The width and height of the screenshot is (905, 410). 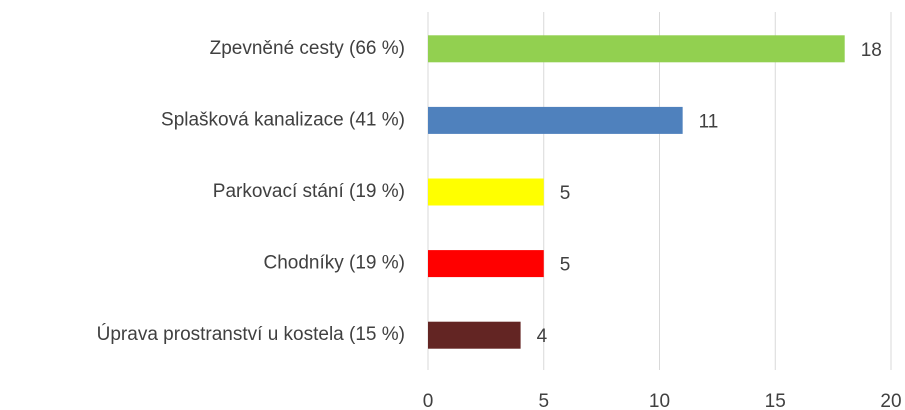 I want to click on x-tick-label: 5, so click(x=543, y=400).